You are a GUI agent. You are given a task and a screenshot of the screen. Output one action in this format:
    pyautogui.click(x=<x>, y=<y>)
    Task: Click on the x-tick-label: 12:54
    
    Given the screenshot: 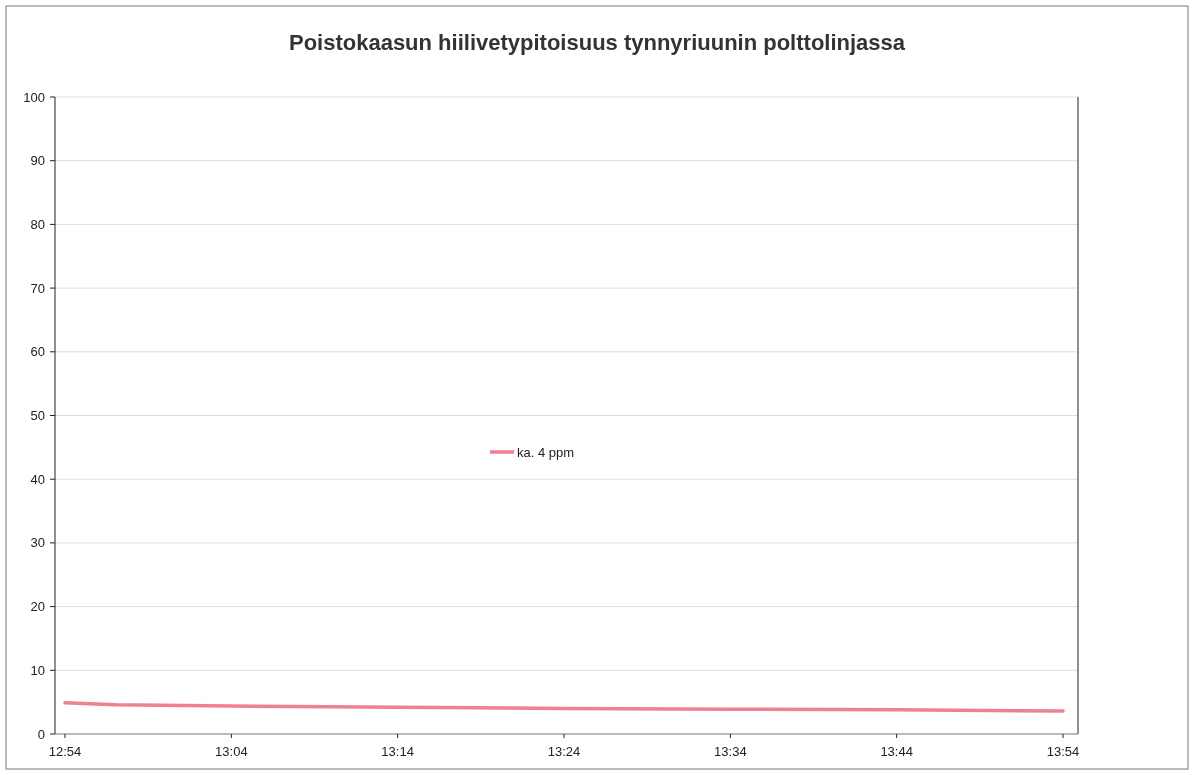 What is the action you would take?
    pyautogui.click(x=65, y=751)
    